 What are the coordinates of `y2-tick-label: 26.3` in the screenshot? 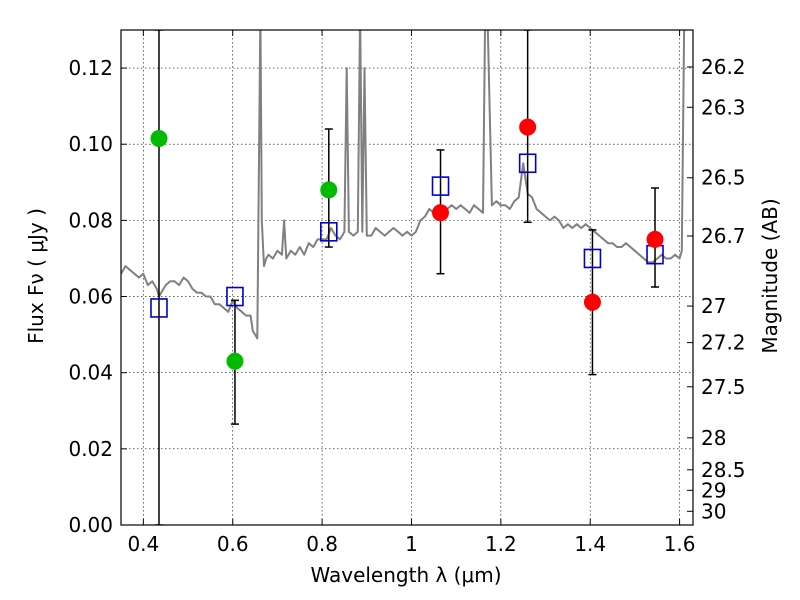 It's located at (723, 107).